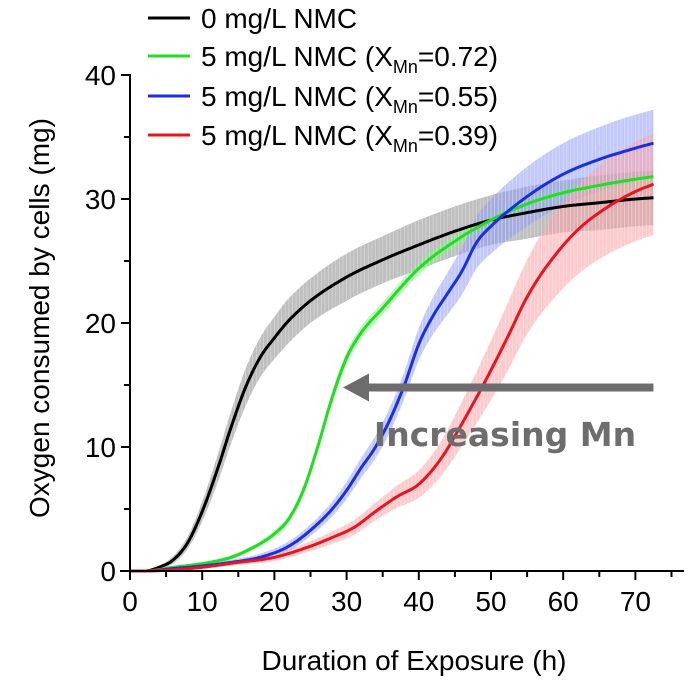 This screenshot has height=685, width=699. Describe the element at coordinates (202, 601) in the screenshot. I see `x-tick-label: 10` at that location.